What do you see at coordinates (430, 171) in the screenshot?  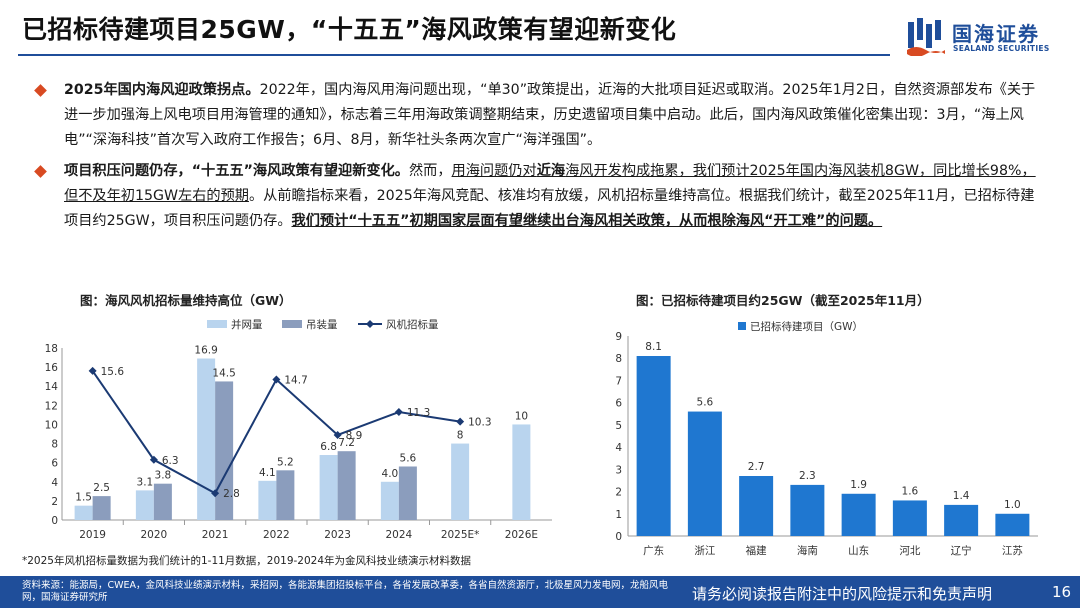 I see `bullet-text: 然而，` at bounding box center [430, 171].